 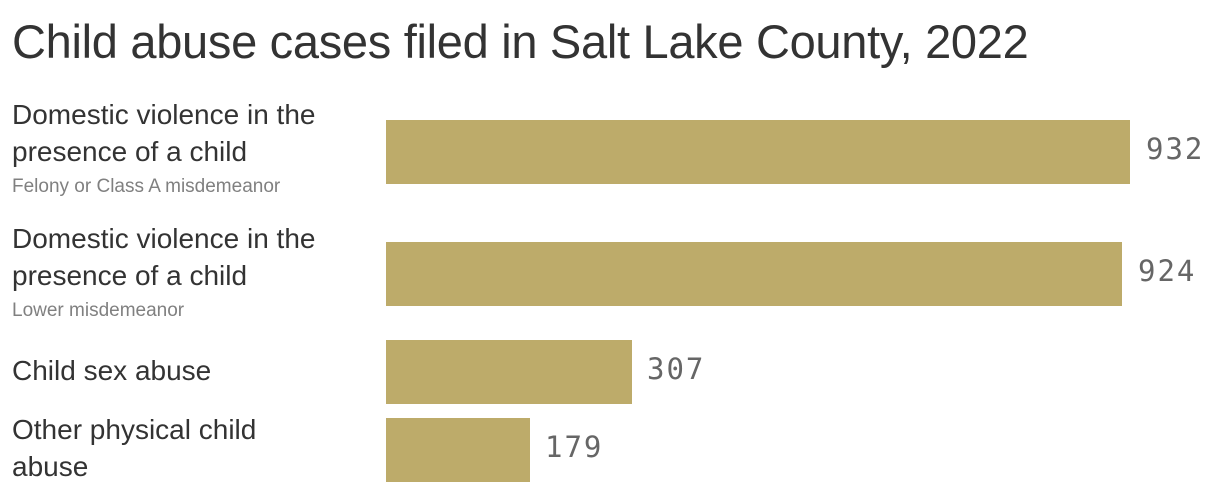 I want to click on bar-value: 179, so click(x=574, y=447).